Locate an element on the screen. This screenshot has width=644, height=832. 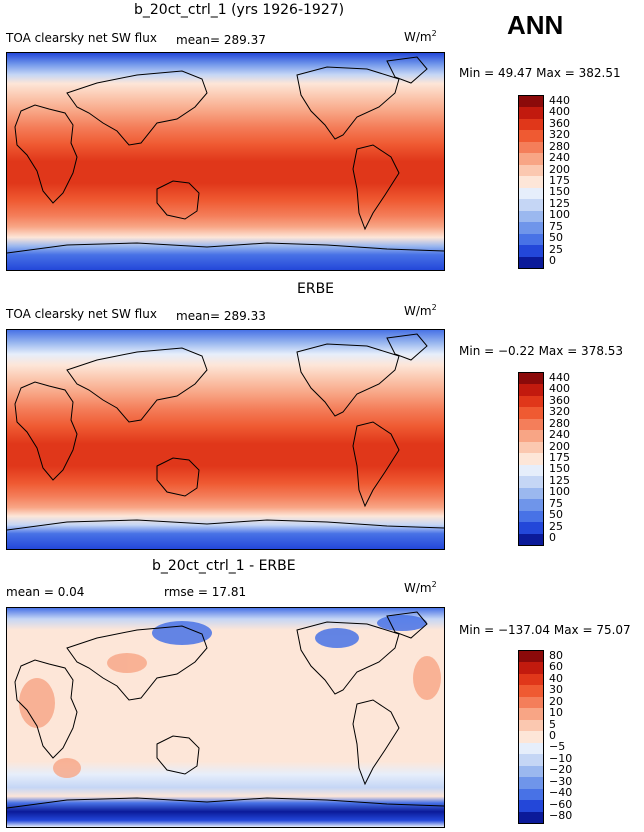
panel3-rmse: rmse = 17.81 is located at coordinates (205, 592).